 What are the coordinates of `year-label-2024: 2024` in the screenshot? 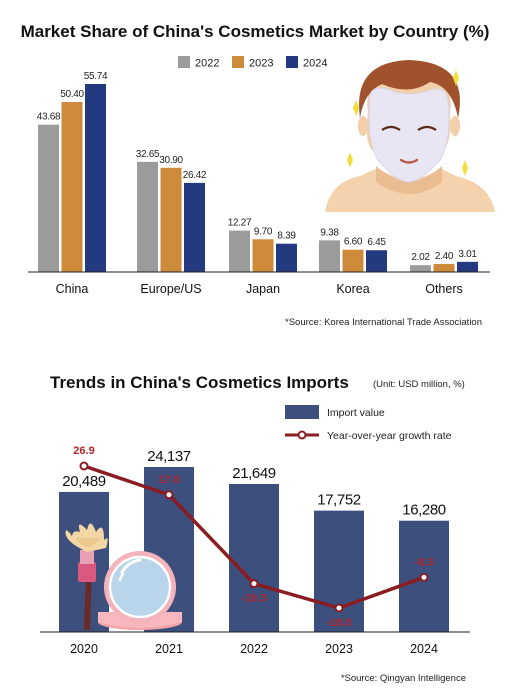 It's located at (424, 649).